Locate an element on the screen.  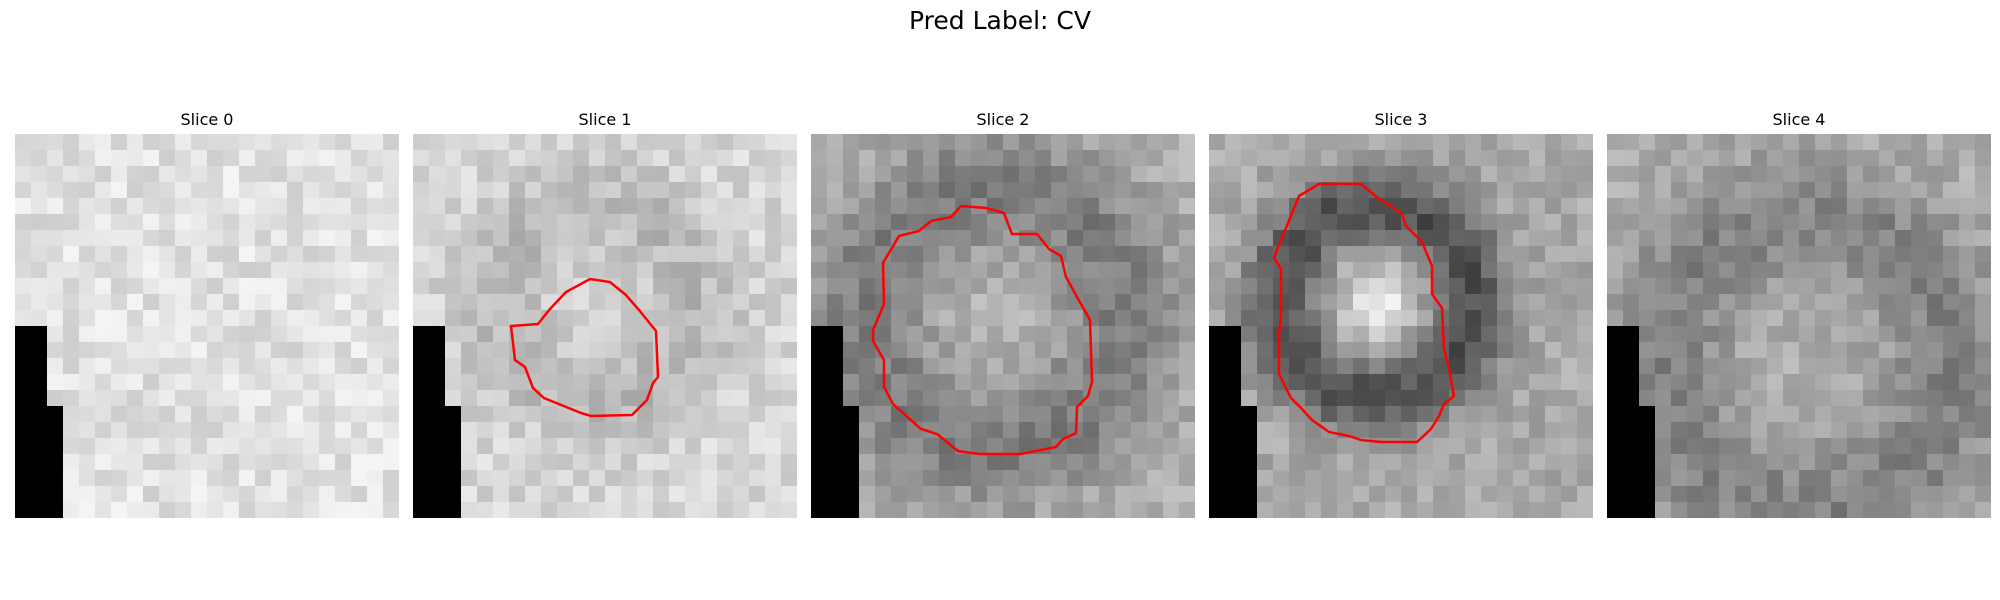
slice-title: Slice 1 is located at coordinates (605, 119).